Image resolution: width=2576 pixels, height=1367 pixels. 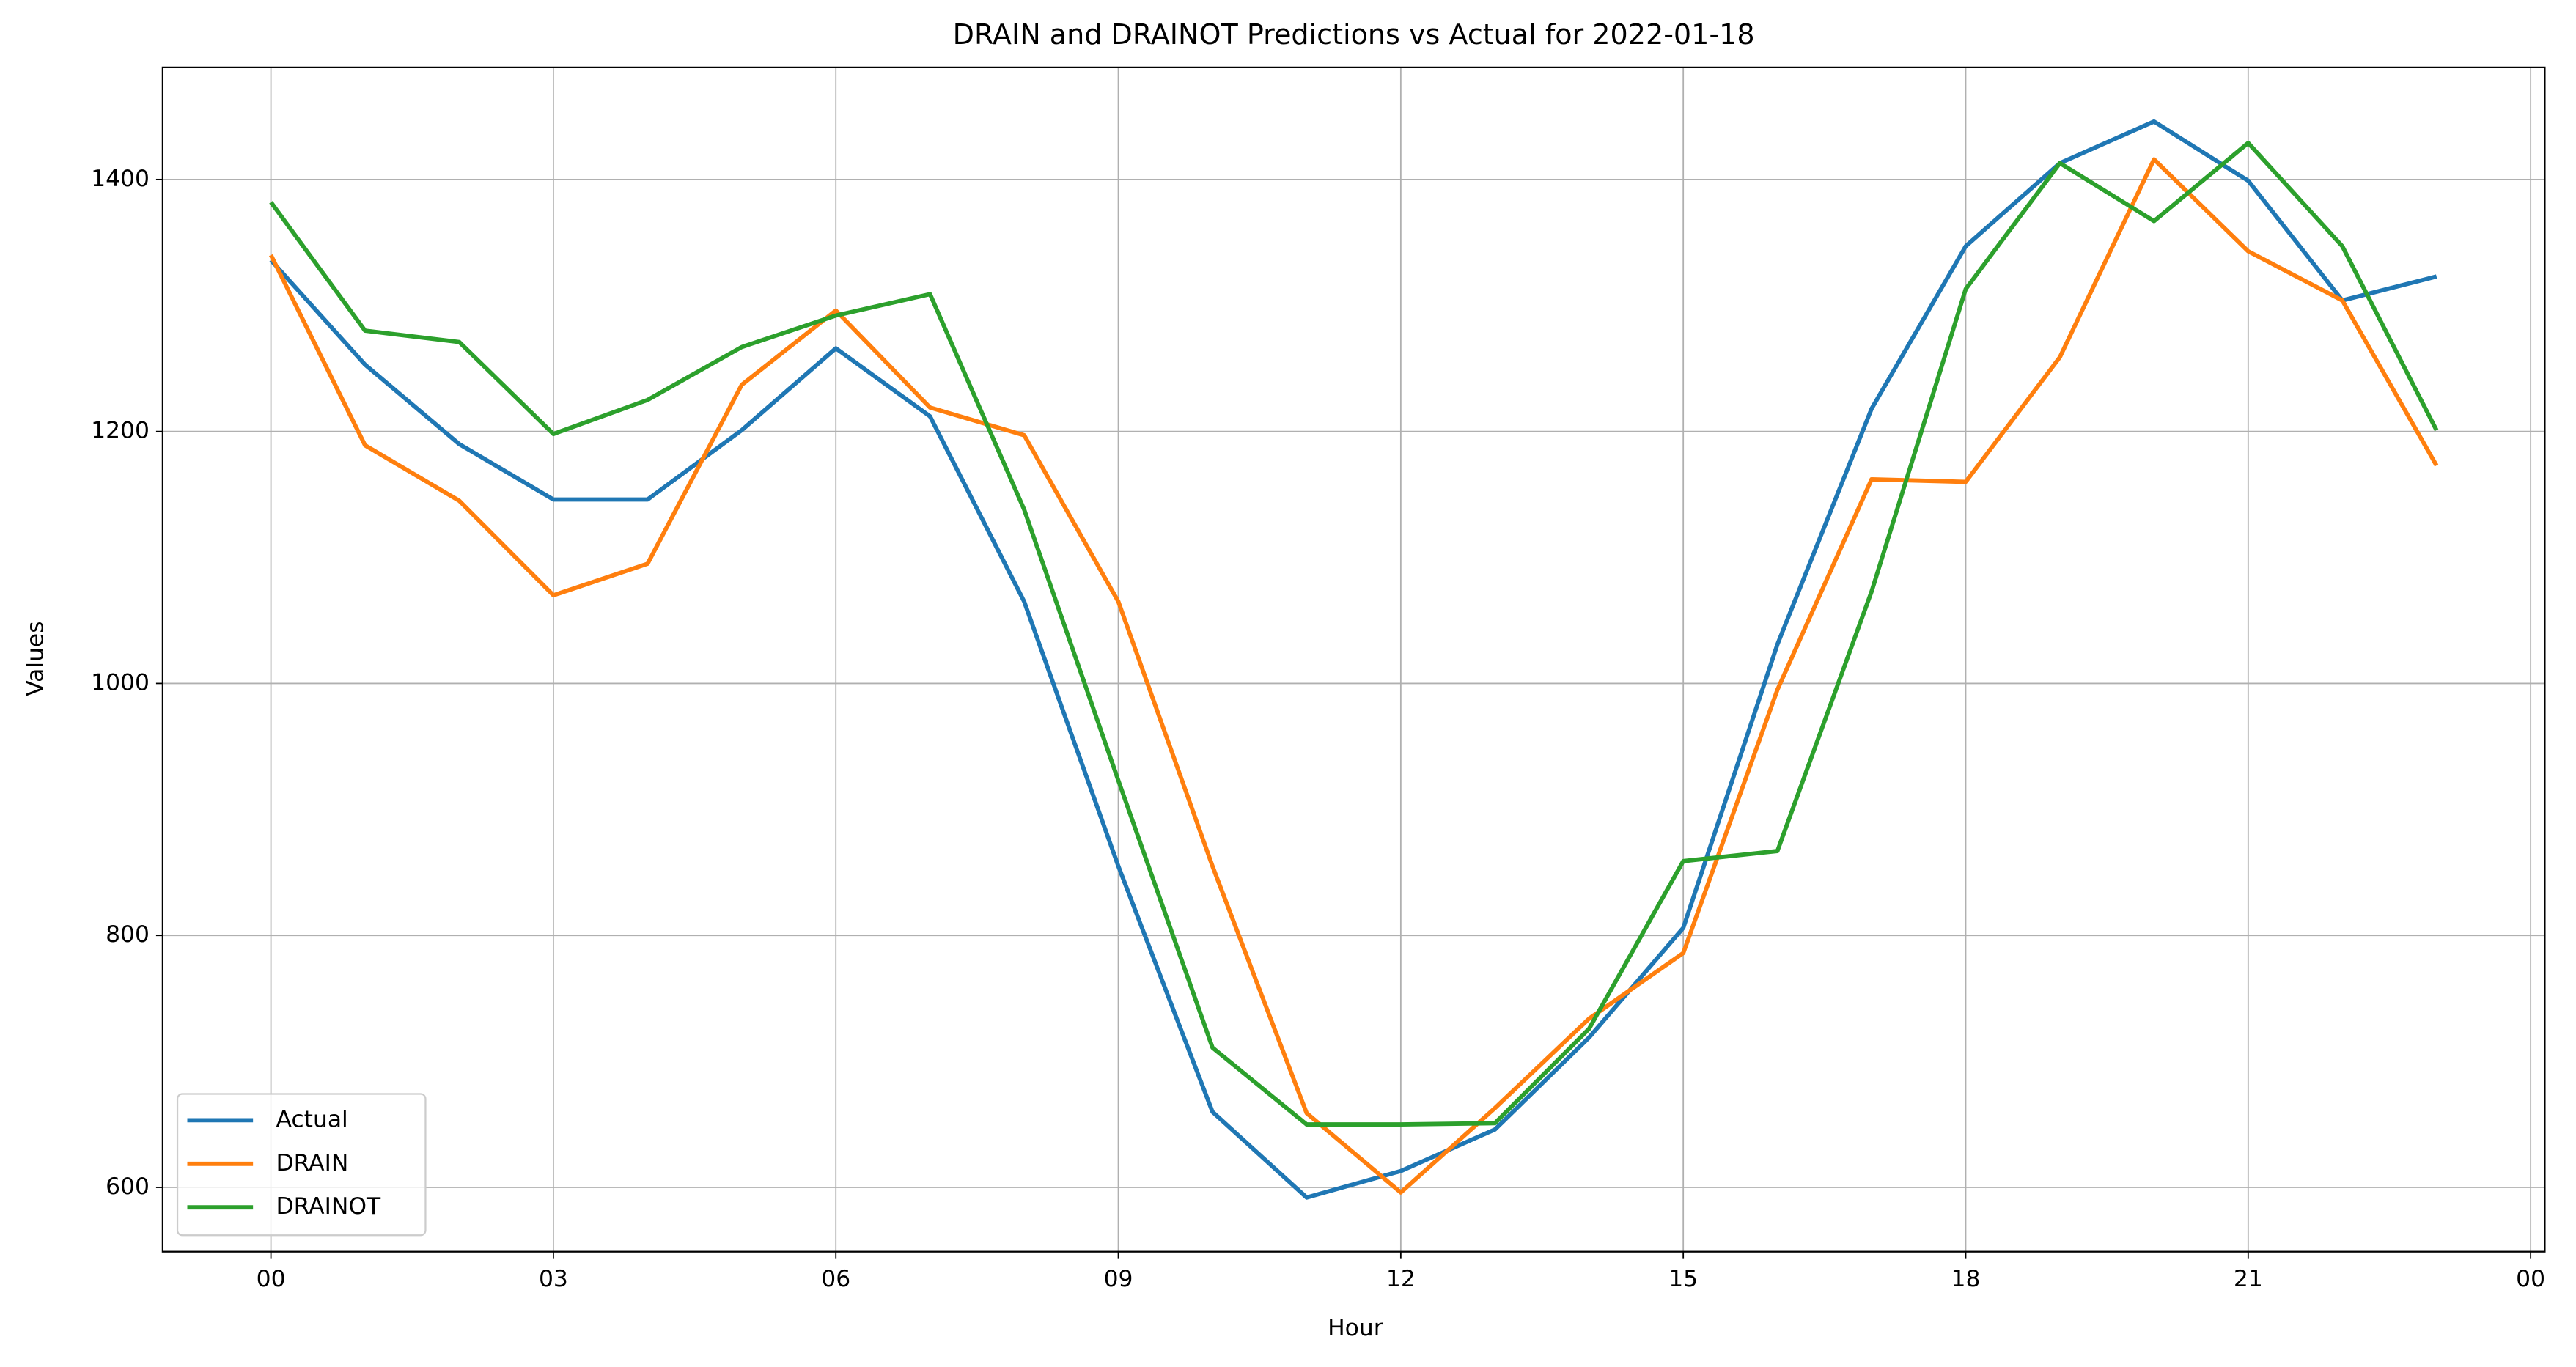 What do you see at coordinates (120, 682) in the screenshot?
I see `y-tick-label: 1000` at bounding box center [120, 682].